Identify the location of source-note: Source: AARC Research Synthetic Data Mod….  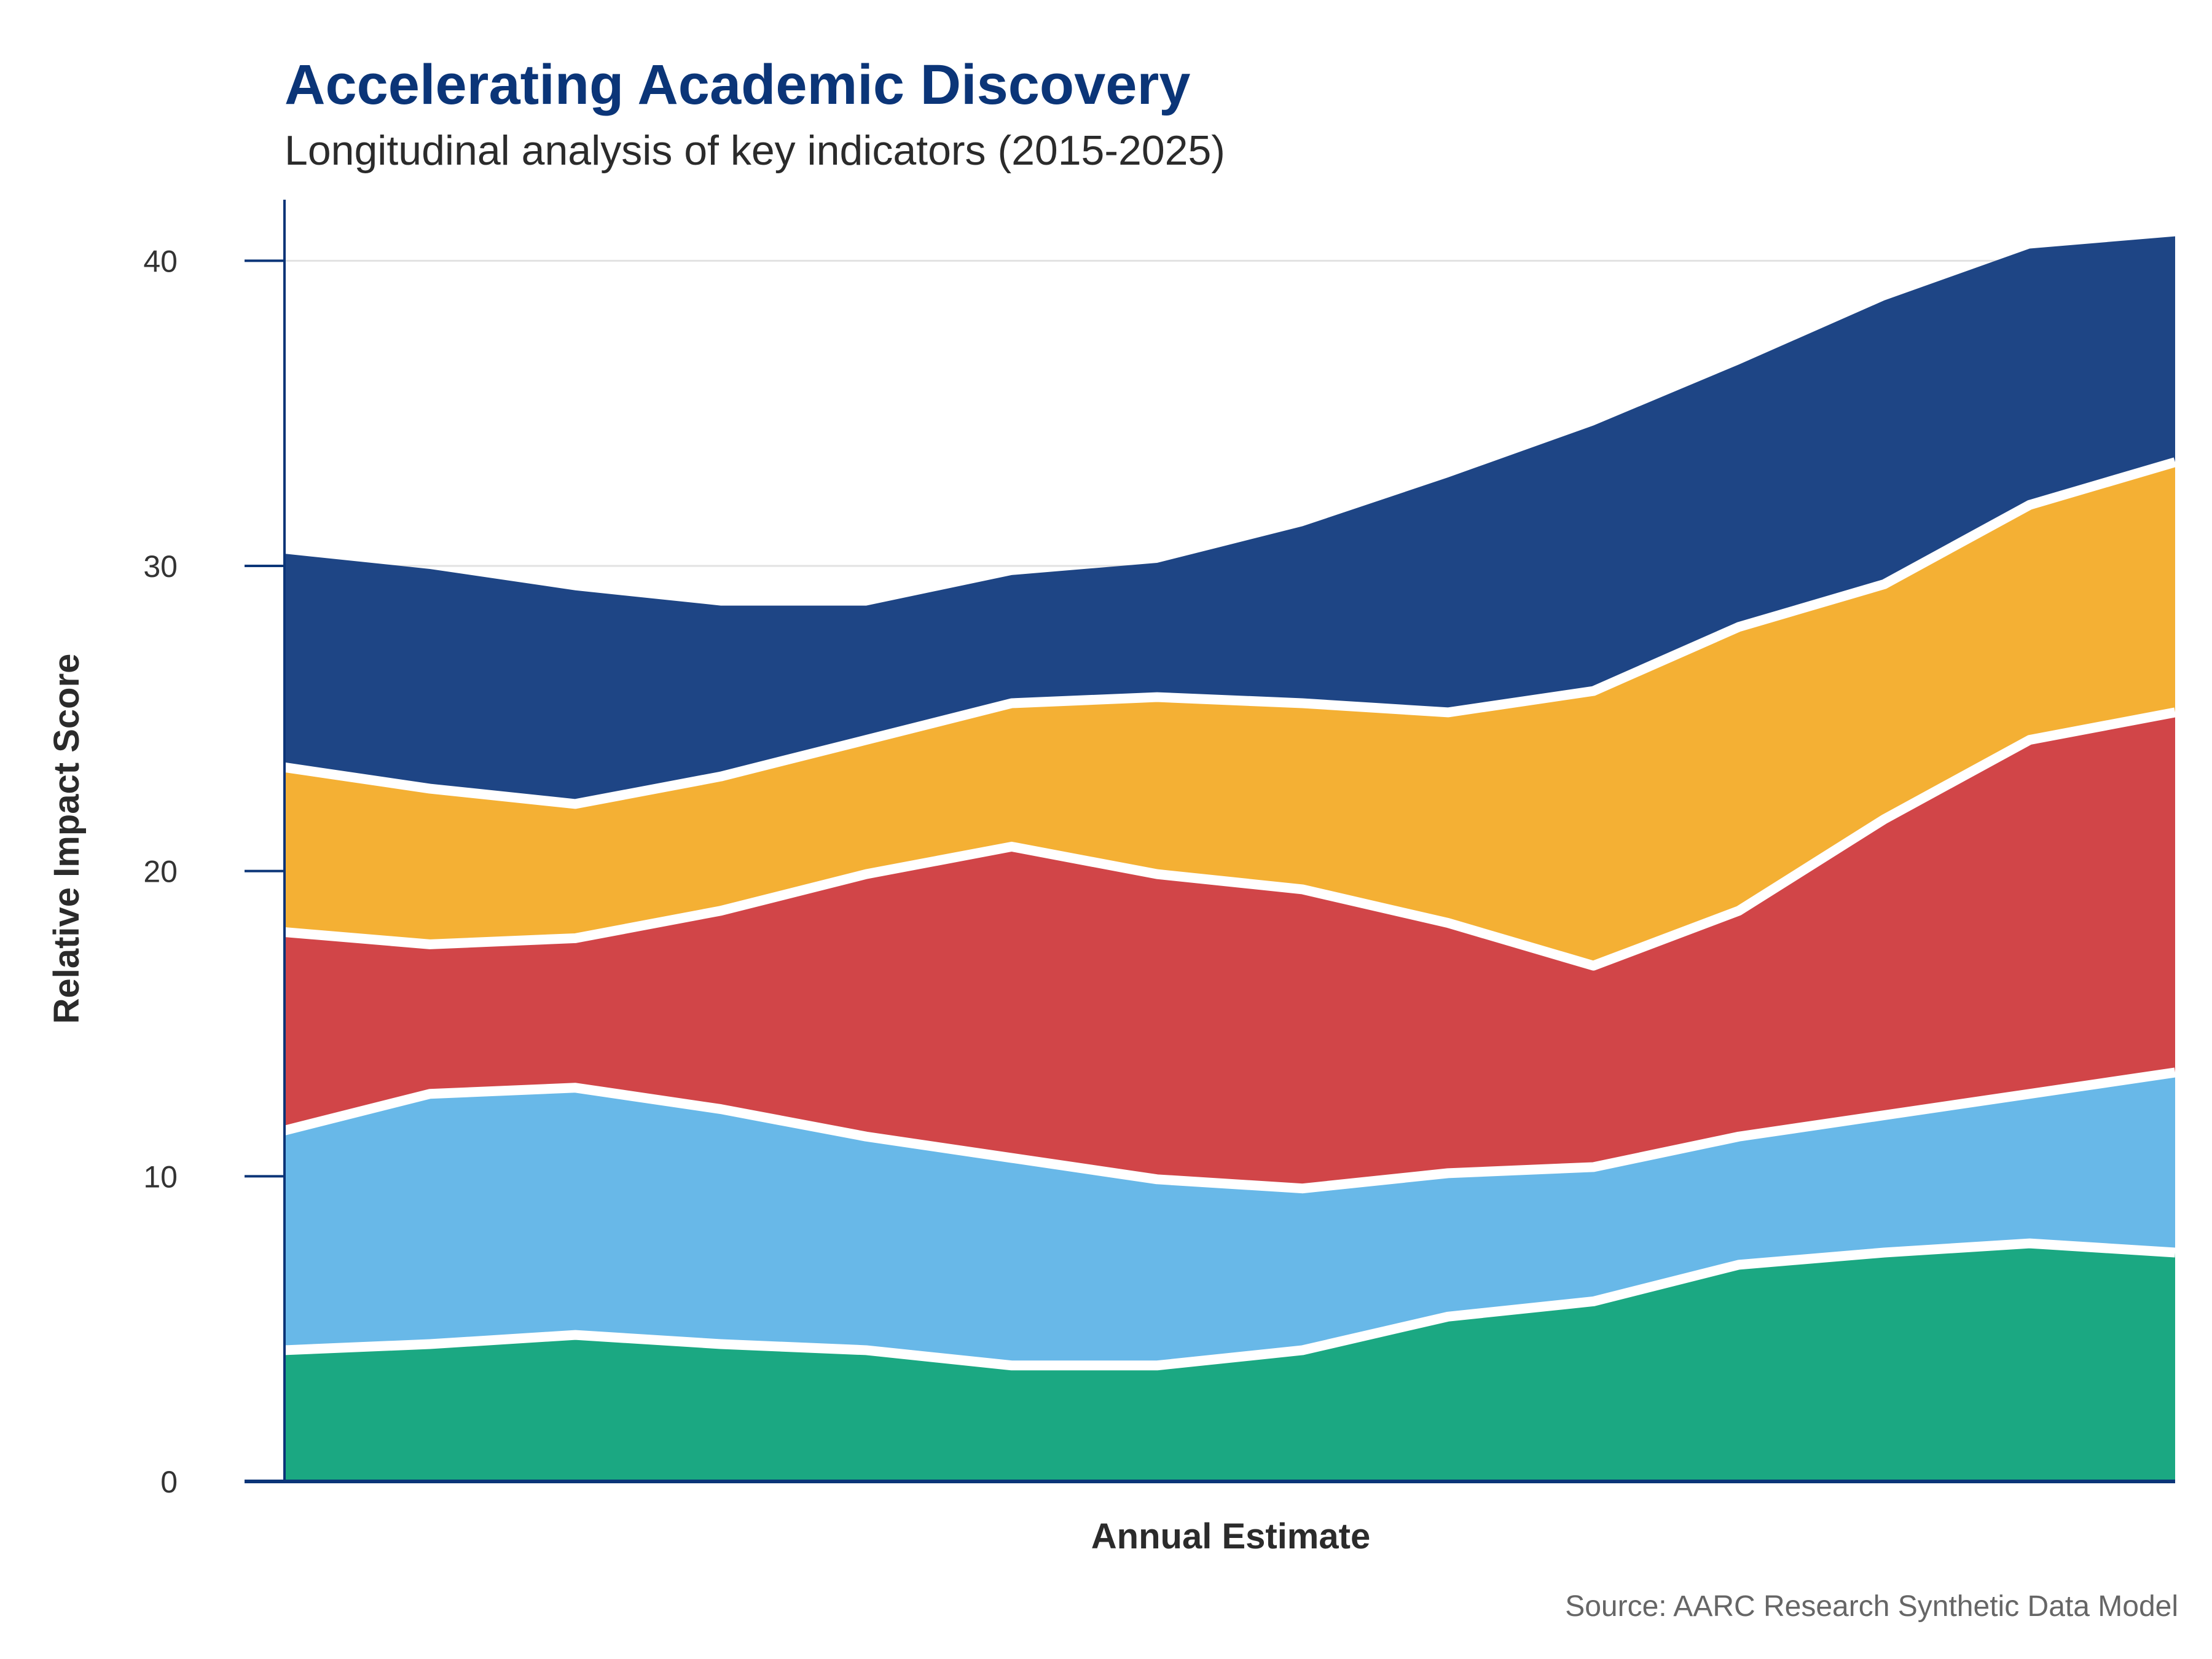
(1871, 1606).